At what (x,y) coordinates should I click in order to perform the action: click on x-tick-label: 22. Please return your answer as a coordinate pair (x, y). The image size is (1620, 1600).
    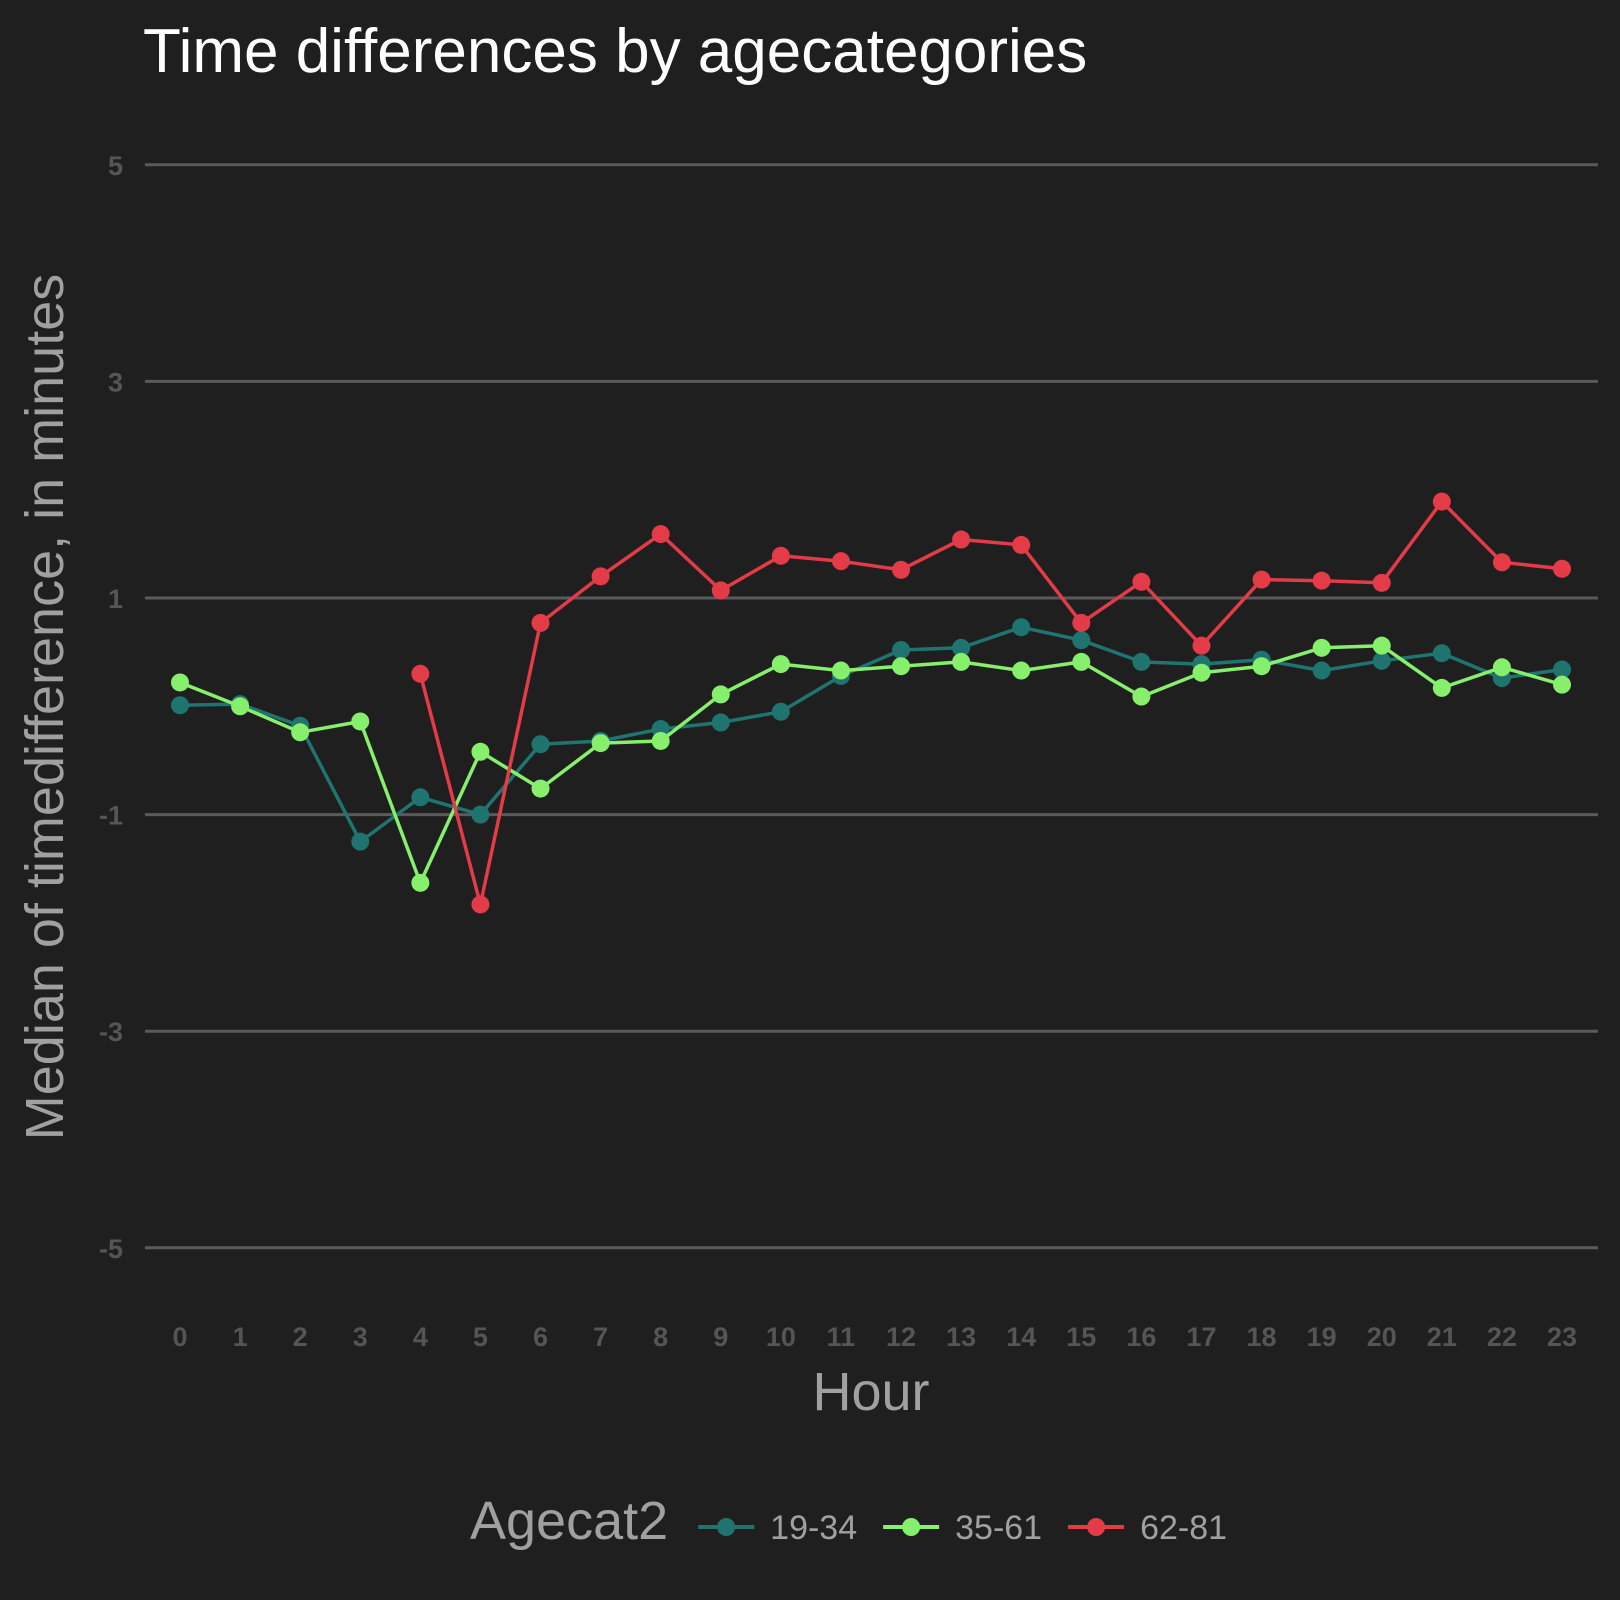
    Looking at the image, I should click on (1502, 1337).